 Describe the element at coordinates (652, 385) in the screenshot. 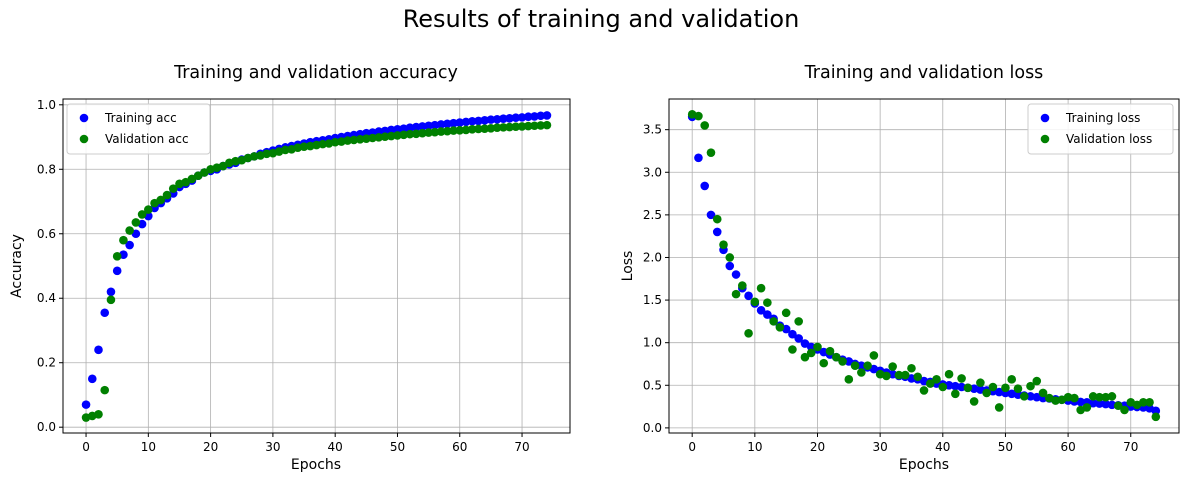

I see `loss-y-tick-label: 0.5` at that location.